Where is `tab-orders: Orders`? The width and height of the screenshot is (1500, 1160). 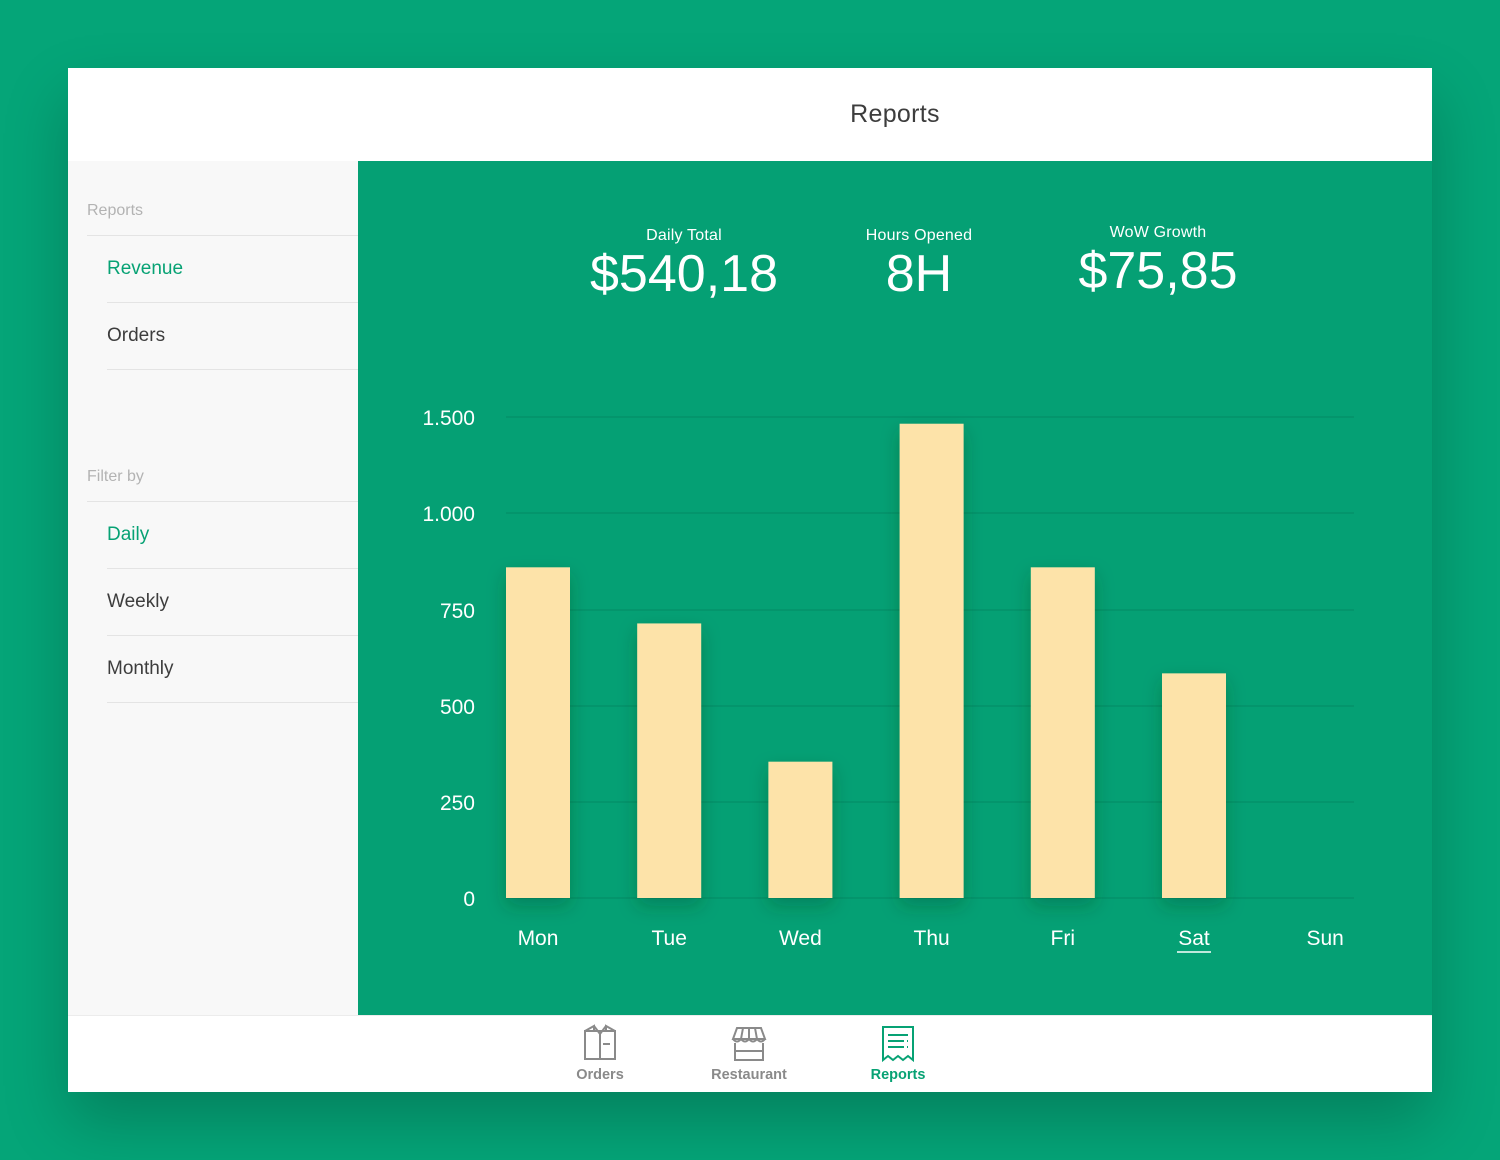
tab-orders: Orders is located at coordinates (600, 1053).